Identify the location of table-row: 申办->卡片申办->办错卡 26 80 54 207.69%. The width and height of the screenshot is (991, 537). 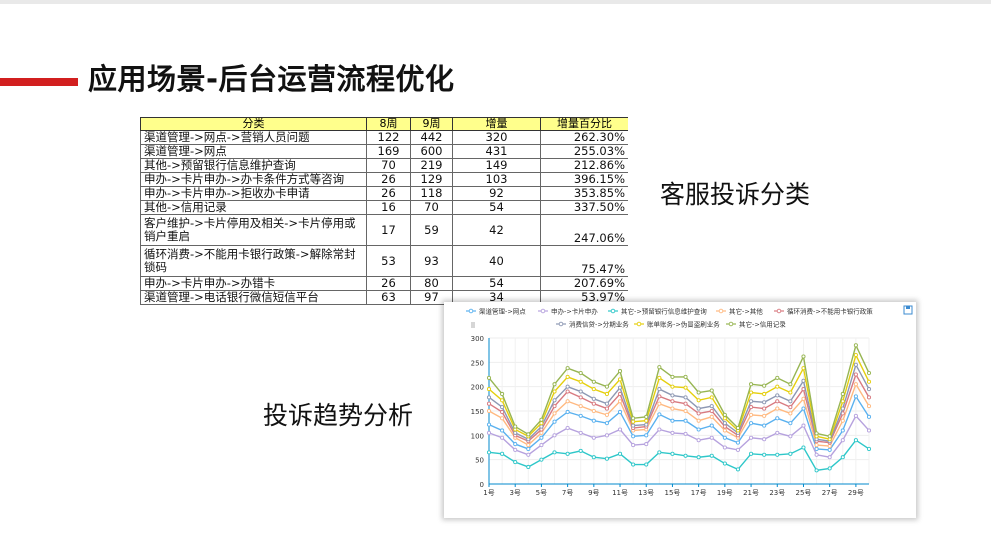
(384, 283).